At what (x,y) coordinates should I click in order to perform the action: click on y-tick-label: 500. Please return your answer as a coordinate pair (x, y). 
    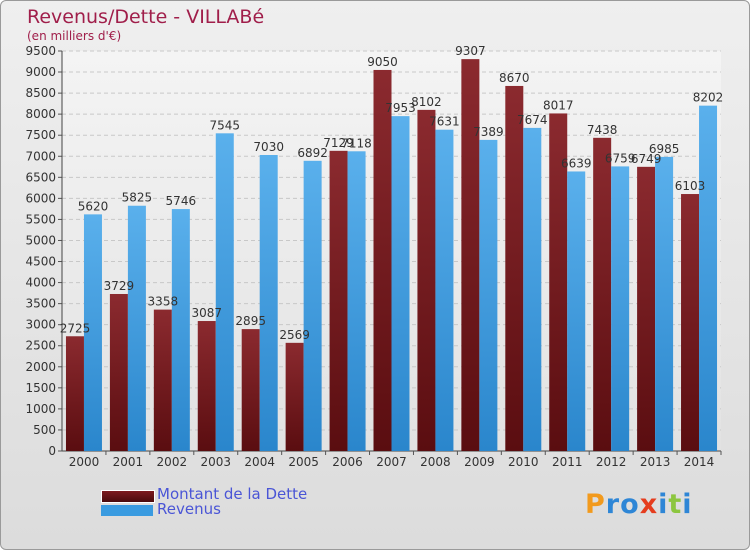
    Looking at the image, I should click on (44, 430).